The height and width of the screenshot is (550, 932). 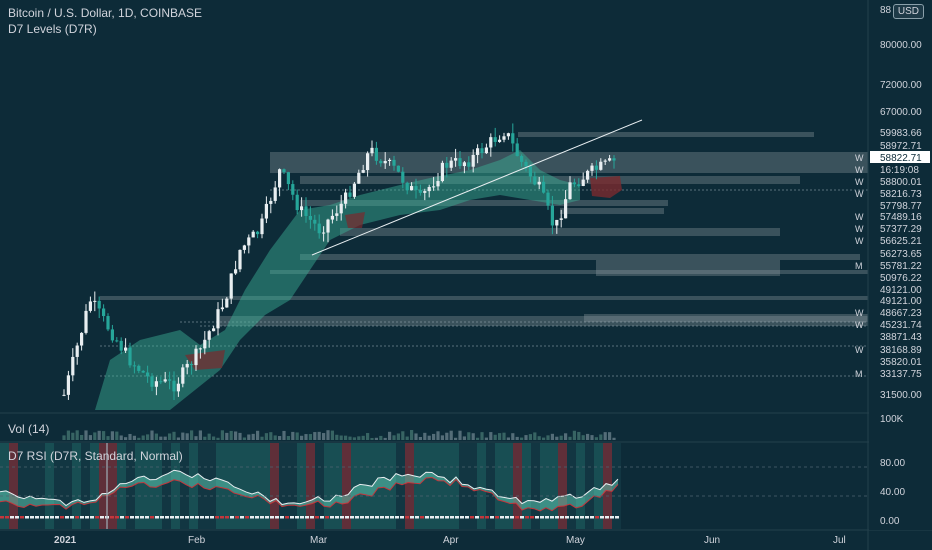 What do you see at coordinates (900, 157) in the screenshot?
I see `price-label-highlight` at bounding box center [900, 157].